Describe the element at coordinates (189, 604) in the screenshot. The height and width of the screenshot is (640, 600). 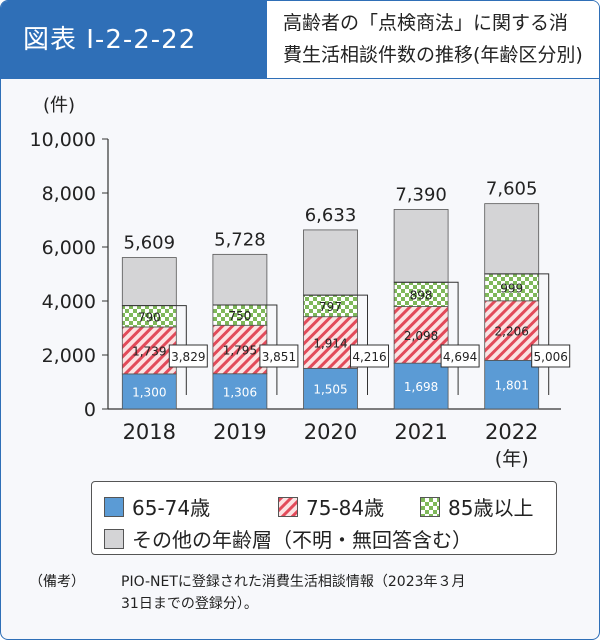
I see `footnote-line2: 31日までの登録分）。` at that location.